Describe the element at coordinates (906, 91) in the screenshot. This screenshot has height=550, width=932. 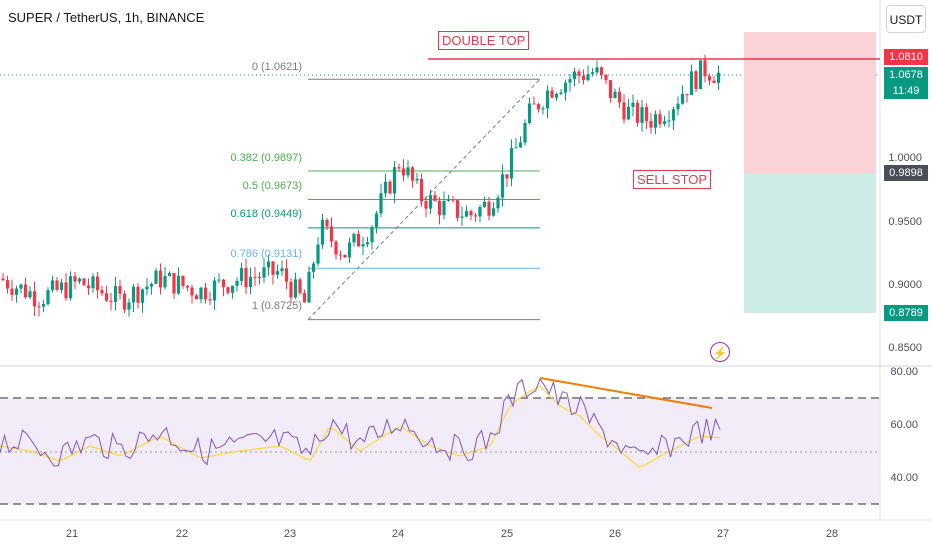
I see `countdown-tag: 11:49` at that location.